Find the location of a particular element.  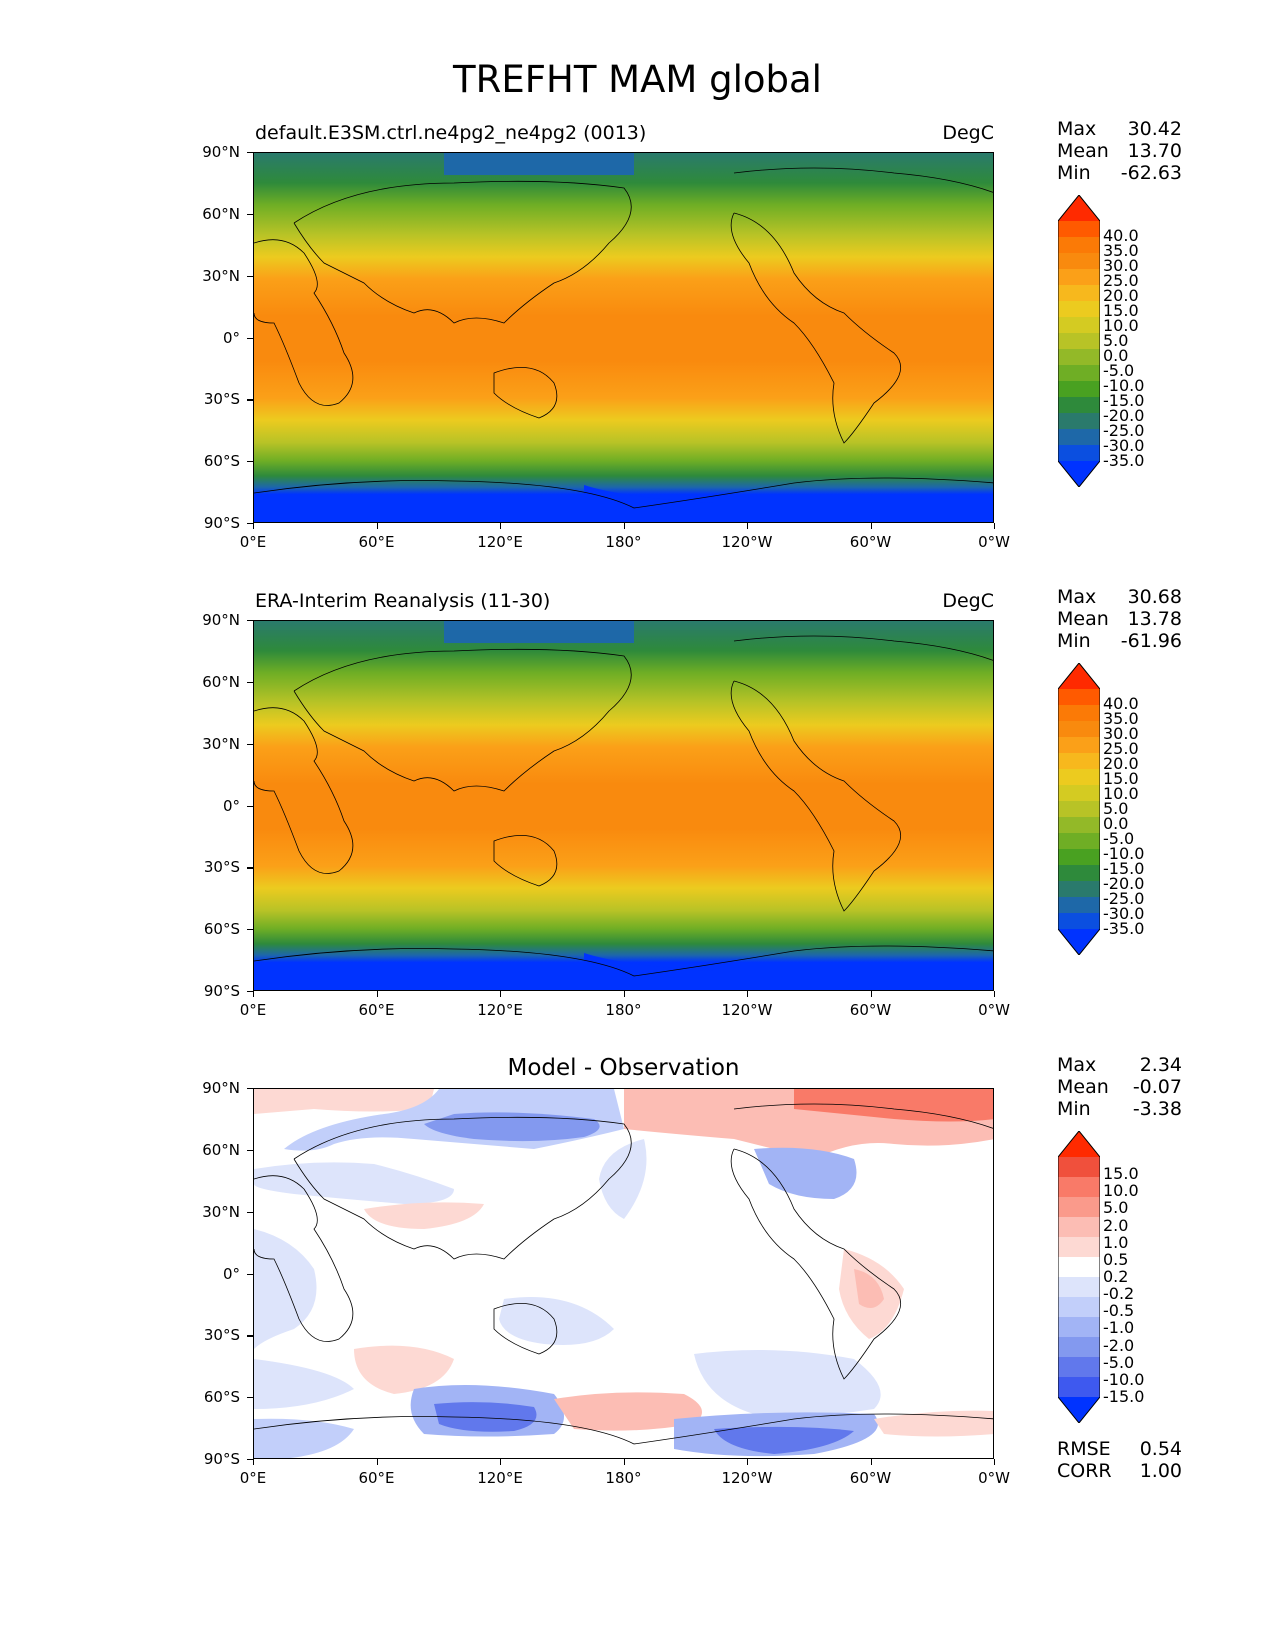

panel1-stats: Max 30.42 Mean 13.70 Min -62.63 is located at coordinates (1119, 151).